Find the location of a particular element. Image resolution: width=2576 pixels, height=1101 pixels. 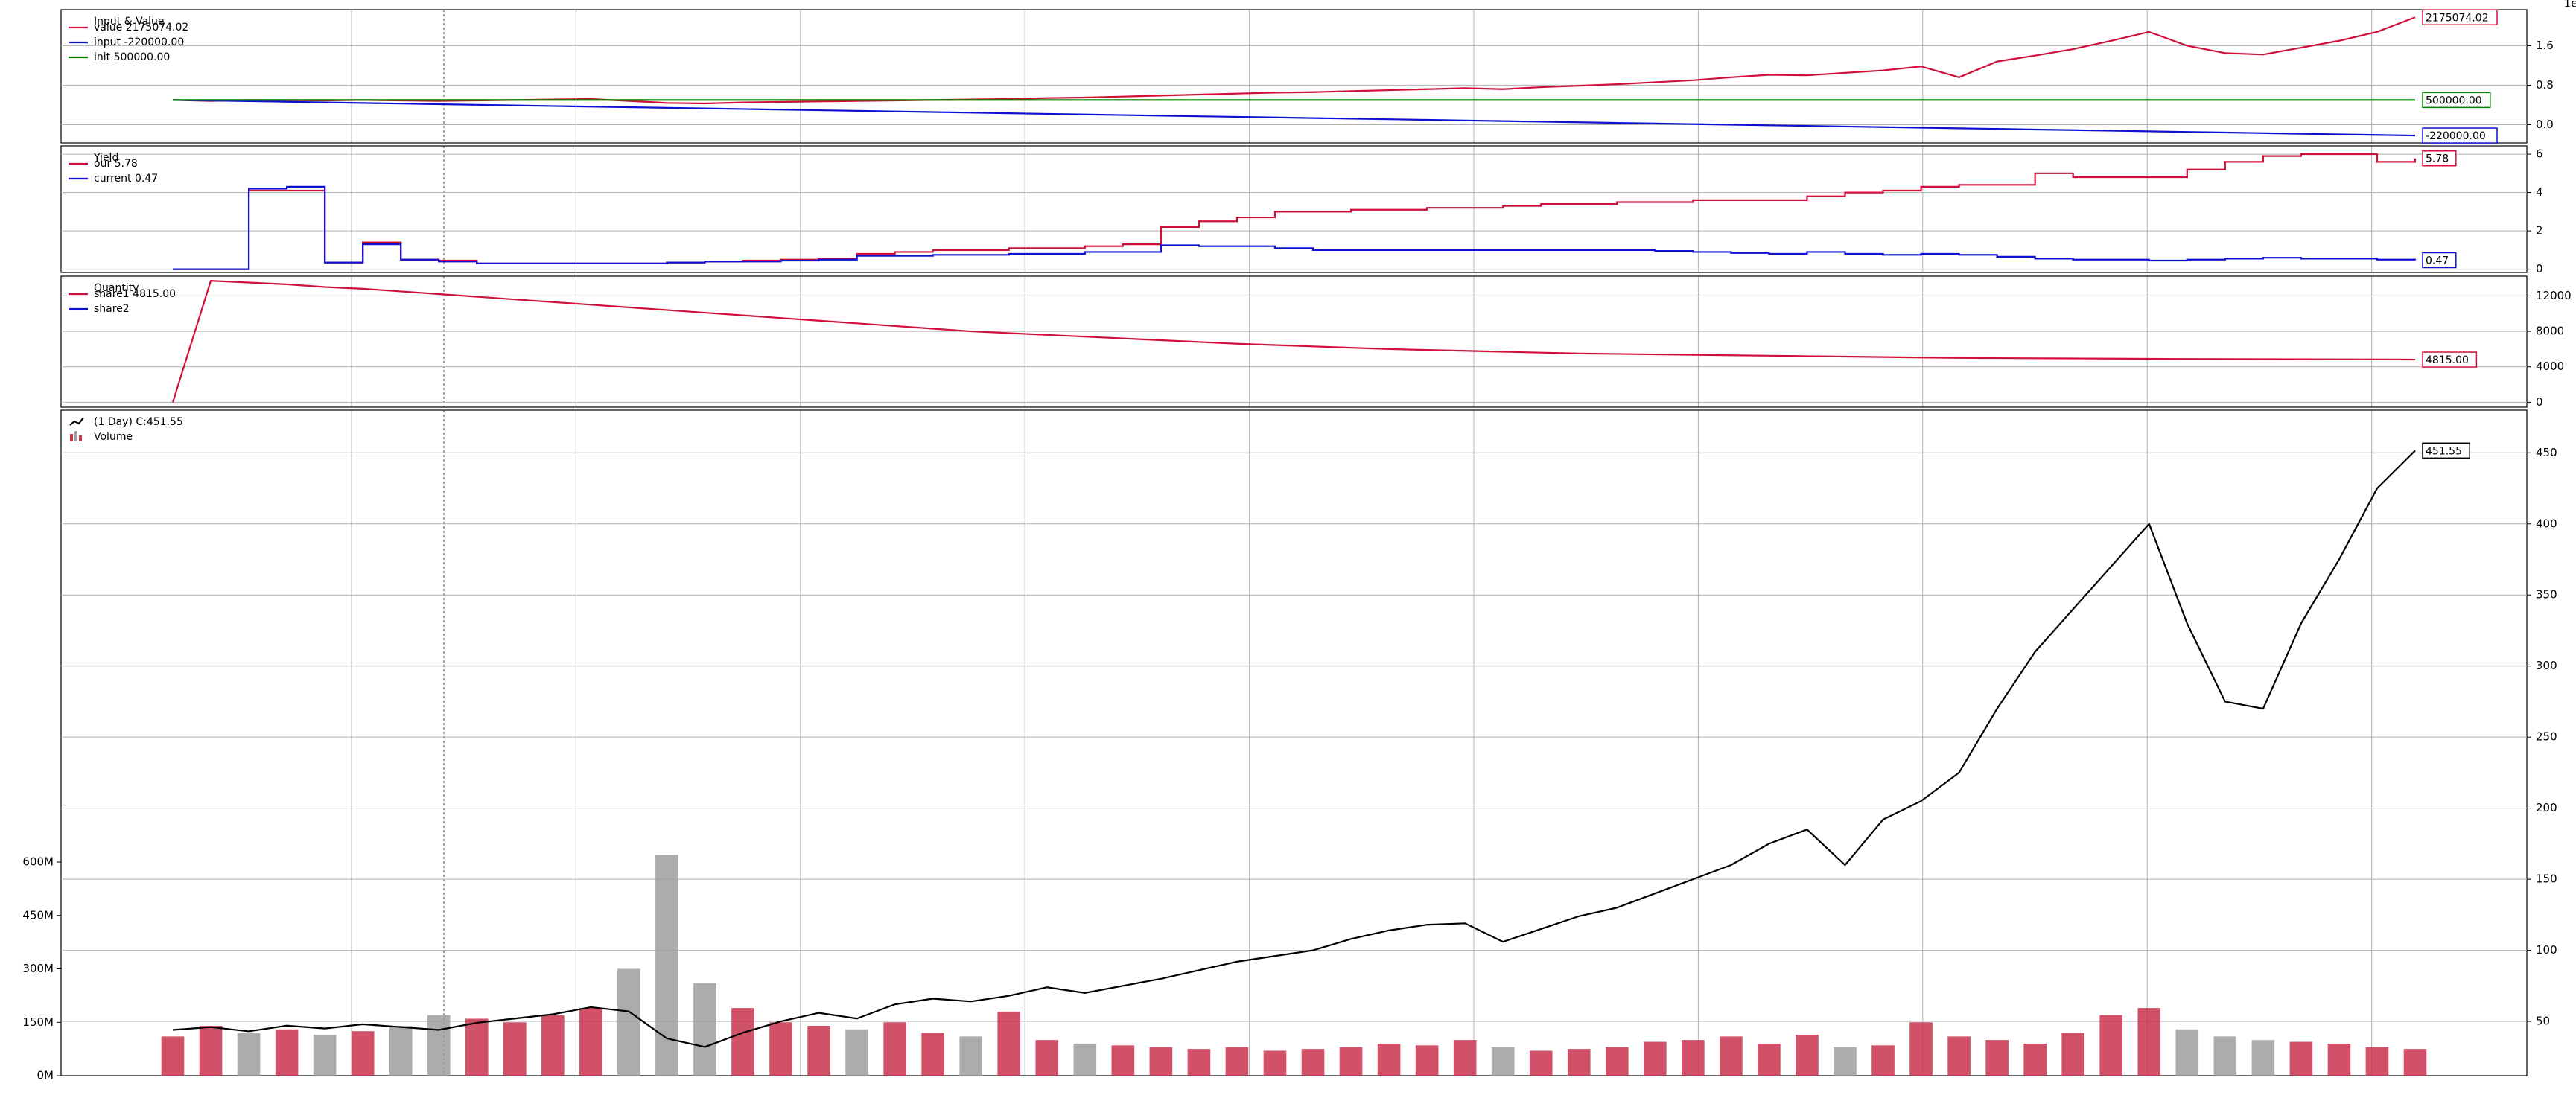

y-tick-label: 50 is located at coordinates (2543, 1021).